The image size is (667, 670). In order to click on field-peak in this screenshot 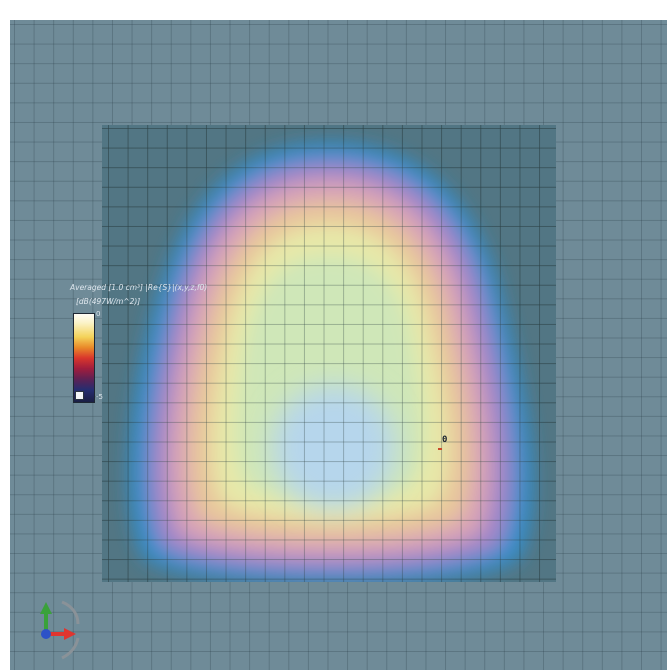, I will do `click(334, 447)`.